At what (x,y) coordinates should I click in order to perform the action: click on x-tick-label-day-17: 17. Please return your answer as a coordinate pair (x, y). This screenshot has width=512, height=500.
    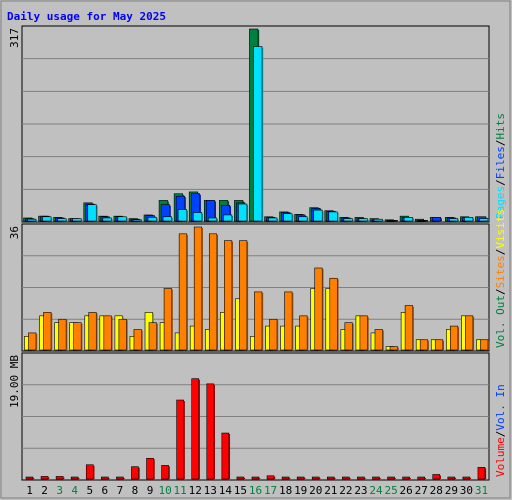
    Looking at the image, I should click on (270, 490).